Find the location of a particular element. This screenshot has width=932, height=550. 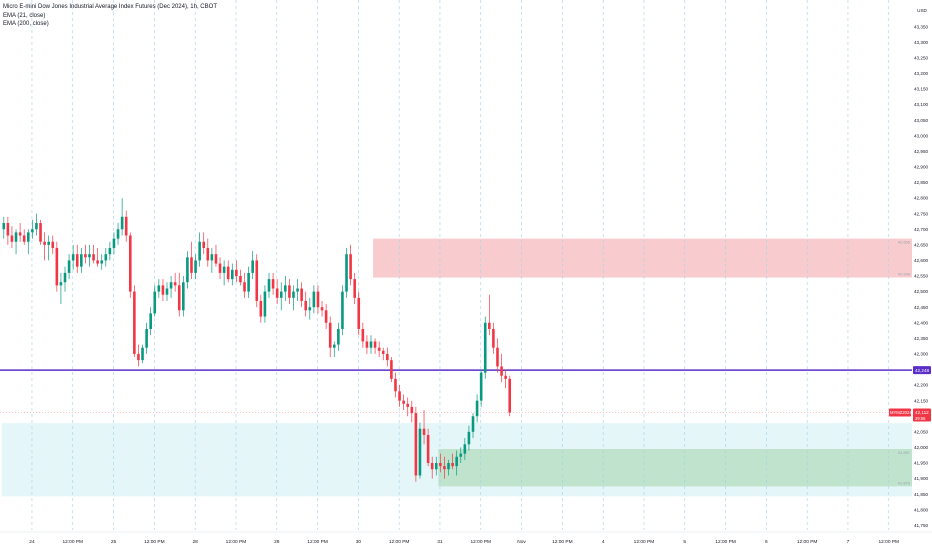

level-price-badge: 42,248 is located at coordinates (922, 370).